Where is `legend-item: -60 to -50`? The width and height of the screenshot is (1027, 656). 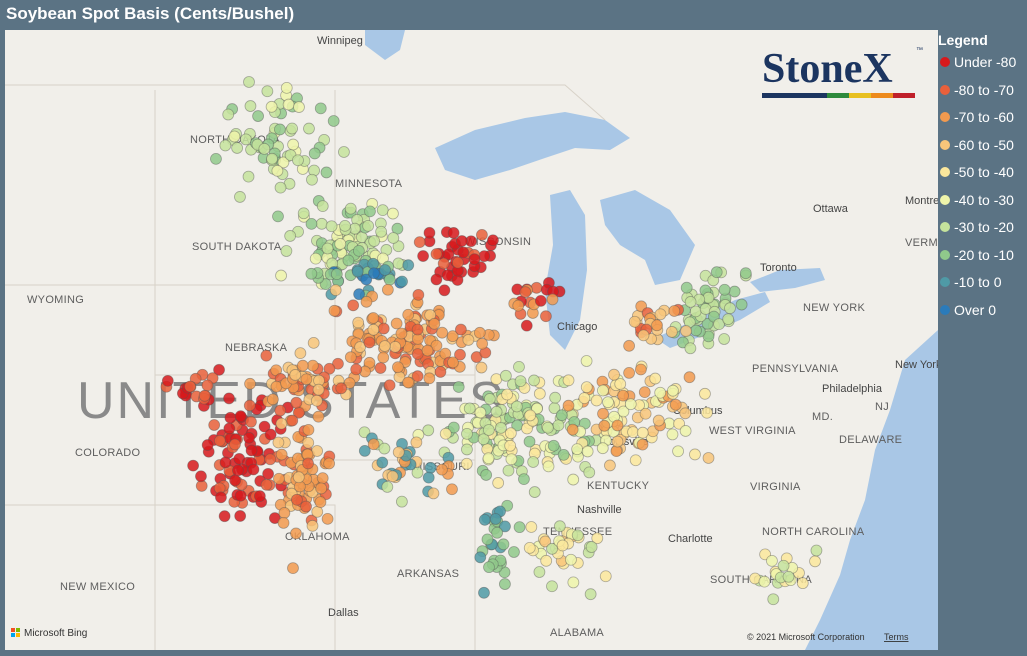 legend-item: -60 to -50 is located at coordinates (982, 151).